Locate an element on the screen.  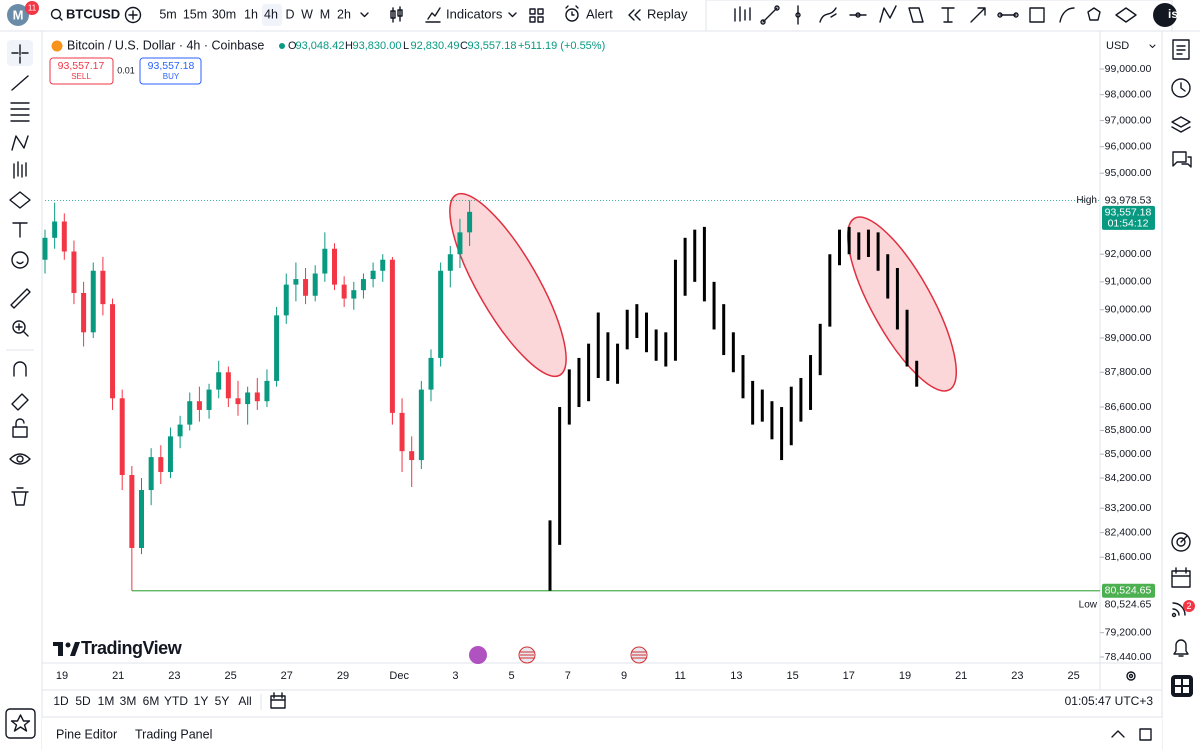
panel-tab: Pine Editor is located at coordinates (86, 734).